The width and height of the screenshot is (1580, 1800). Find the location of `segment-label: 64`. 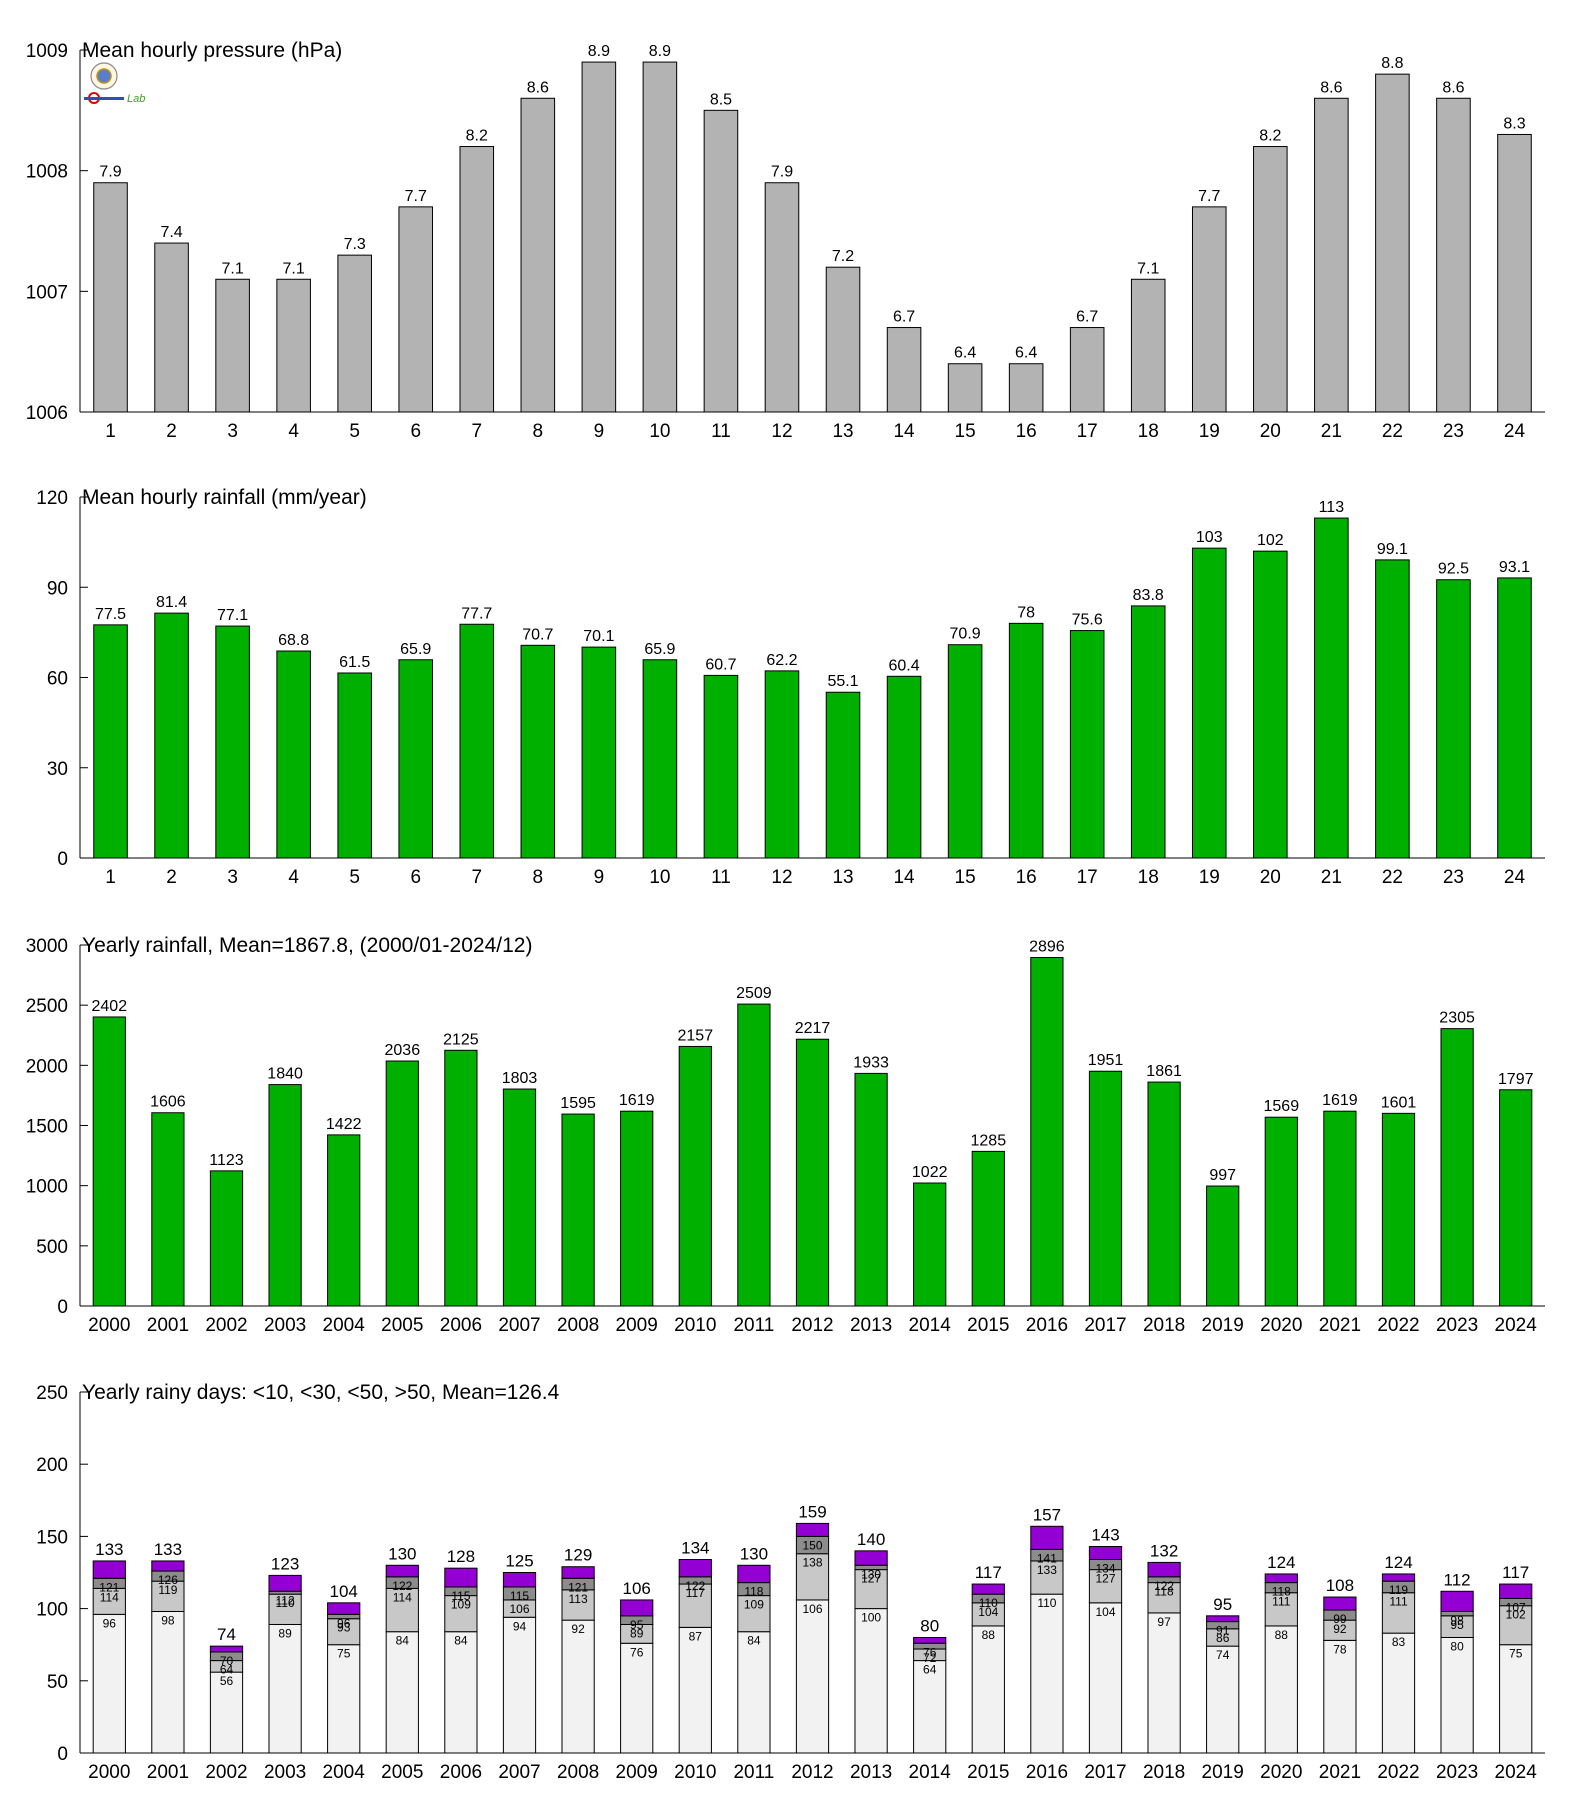

segment-label: 64 is located at coordinates (227, 1670).